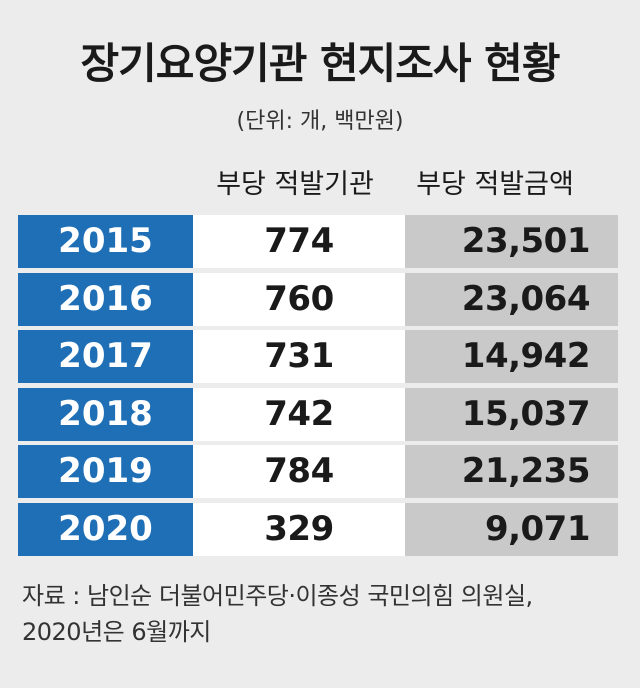 The height and width of the screenshot is (688, 640). What do you see at coordinates (320, 63) in the screenshot?
I see `chart-title: 장기요양기관 현지조사 현황` at bounding box center [320, 63].